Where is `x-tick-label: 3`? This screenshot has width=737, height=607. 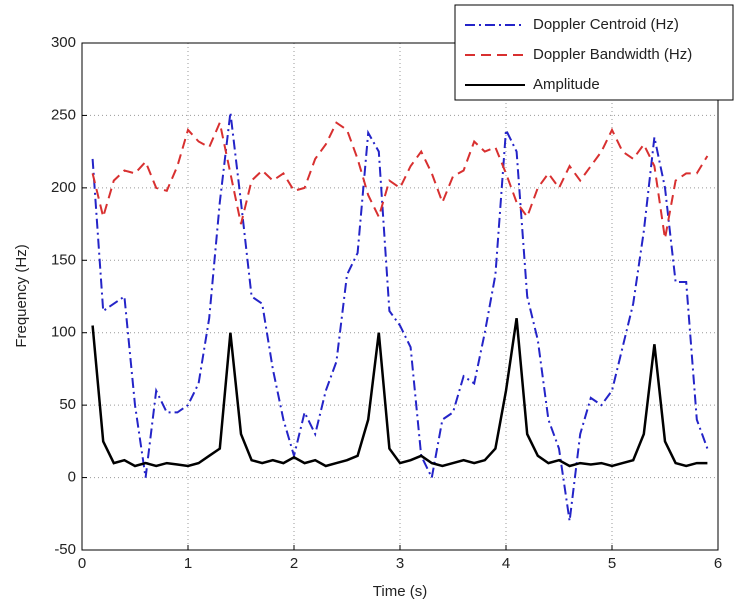
x-tick-label: 3 is located at coordinates (400, 563).